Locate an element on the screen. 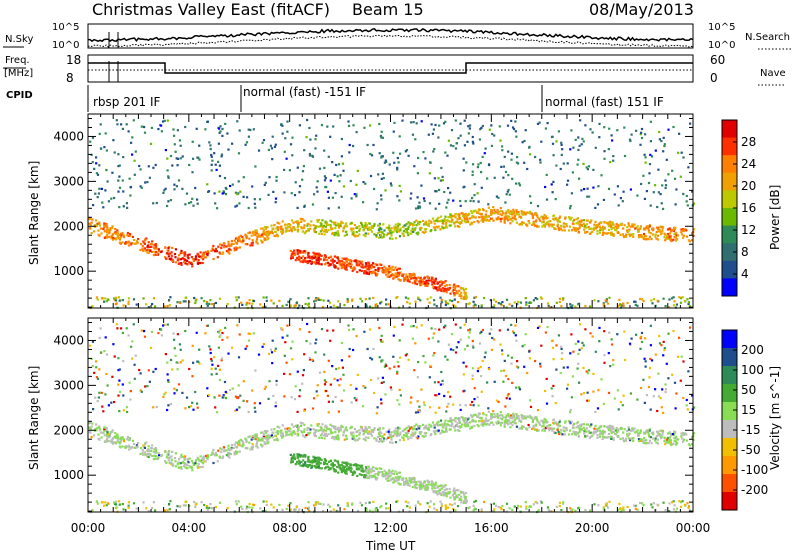 The height and width of the screenshot is (554, 800). freq-tick-high: 18 is located at coordinates (73, 60).